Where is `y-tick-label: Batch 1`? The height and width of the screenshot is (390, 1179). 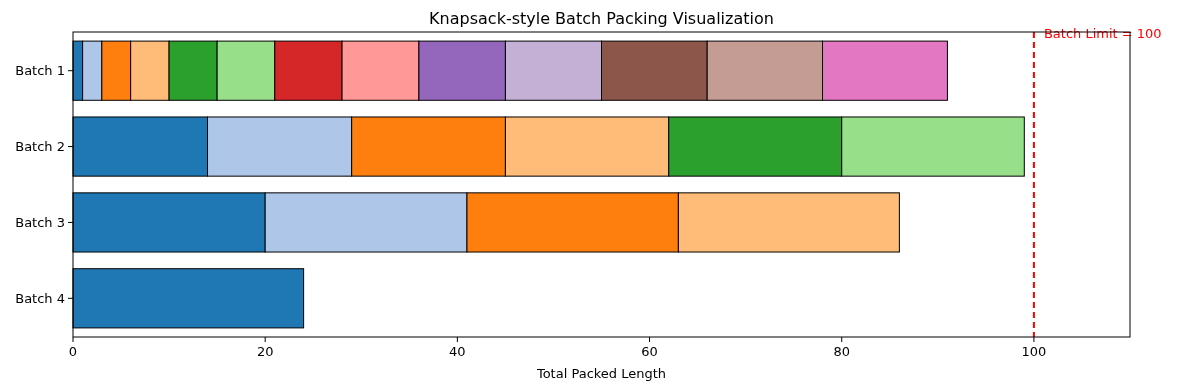 y-tick-label: Batch 1 is located at coordinates (40, 71).